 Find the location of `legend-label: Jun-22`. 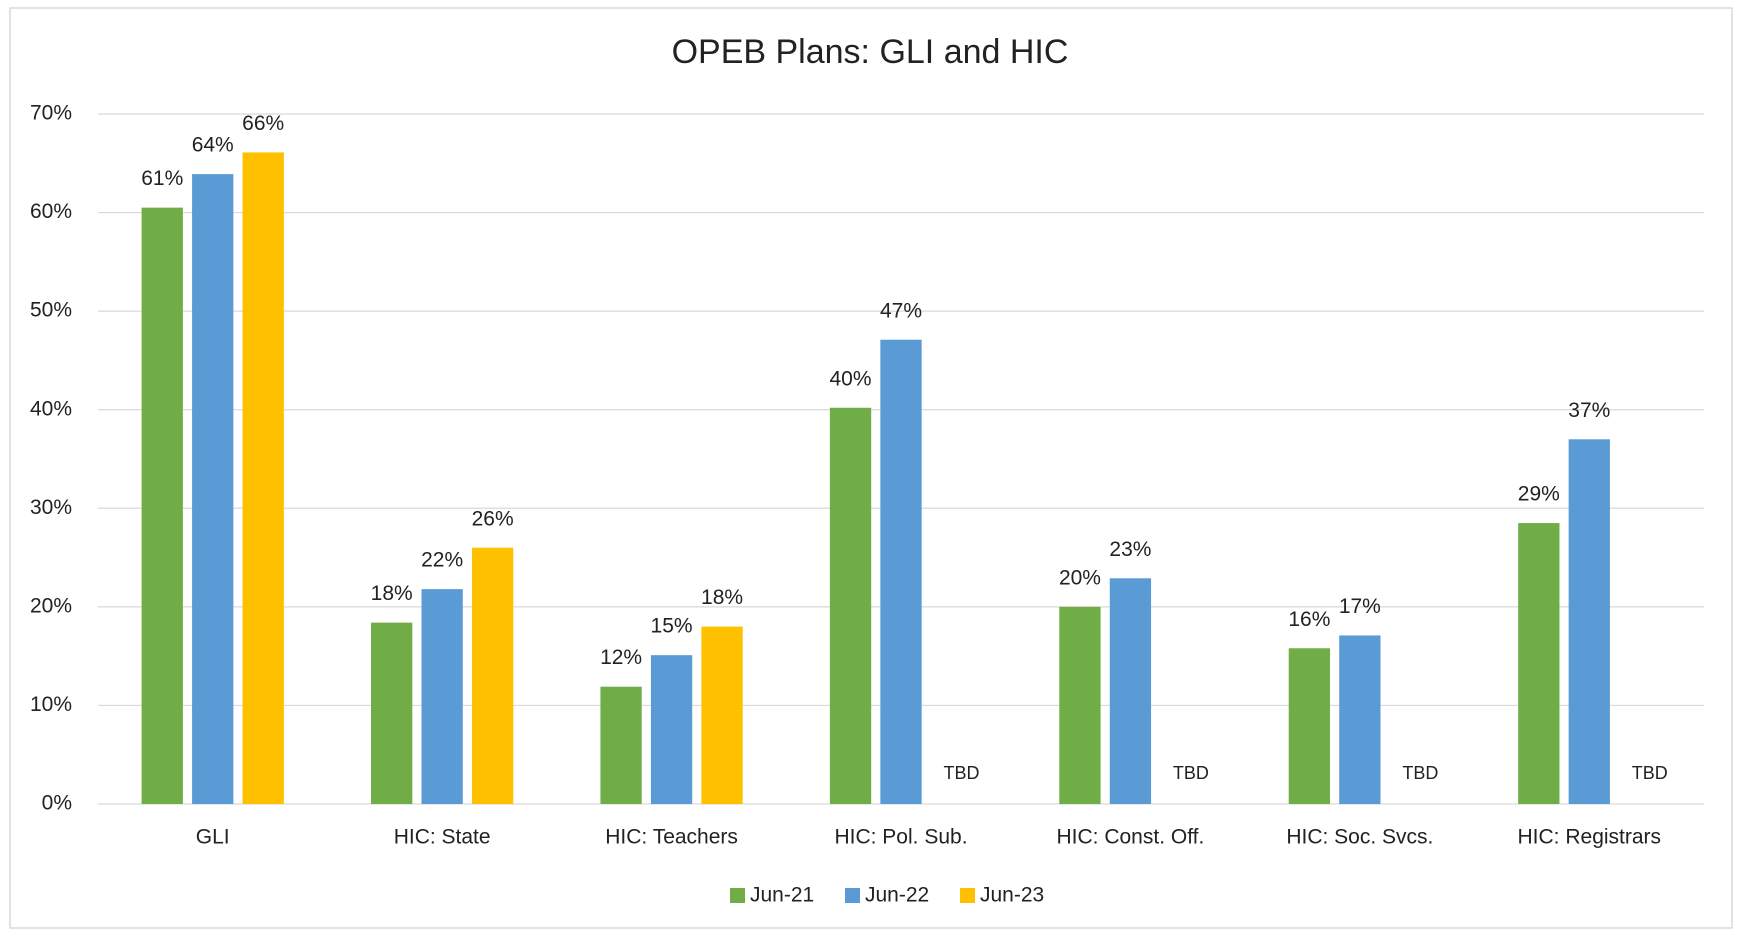

legend-label: Jun-22 is located at coordinates (897, 895).